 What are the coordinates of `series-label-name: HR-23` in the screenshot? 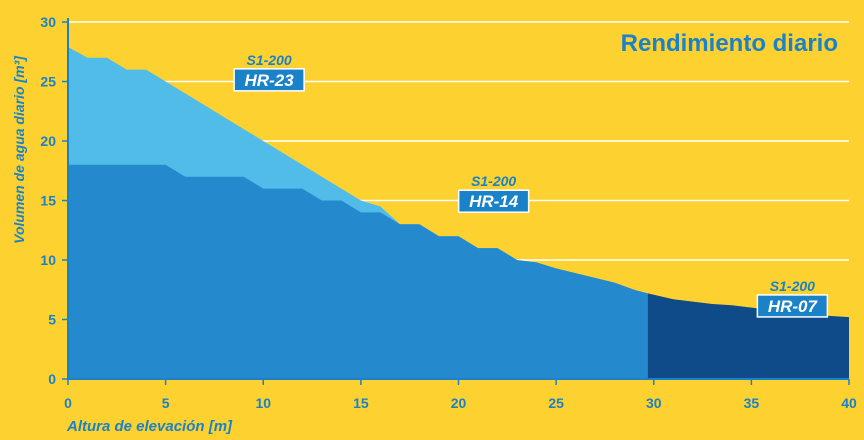 It's located at (270, 80).